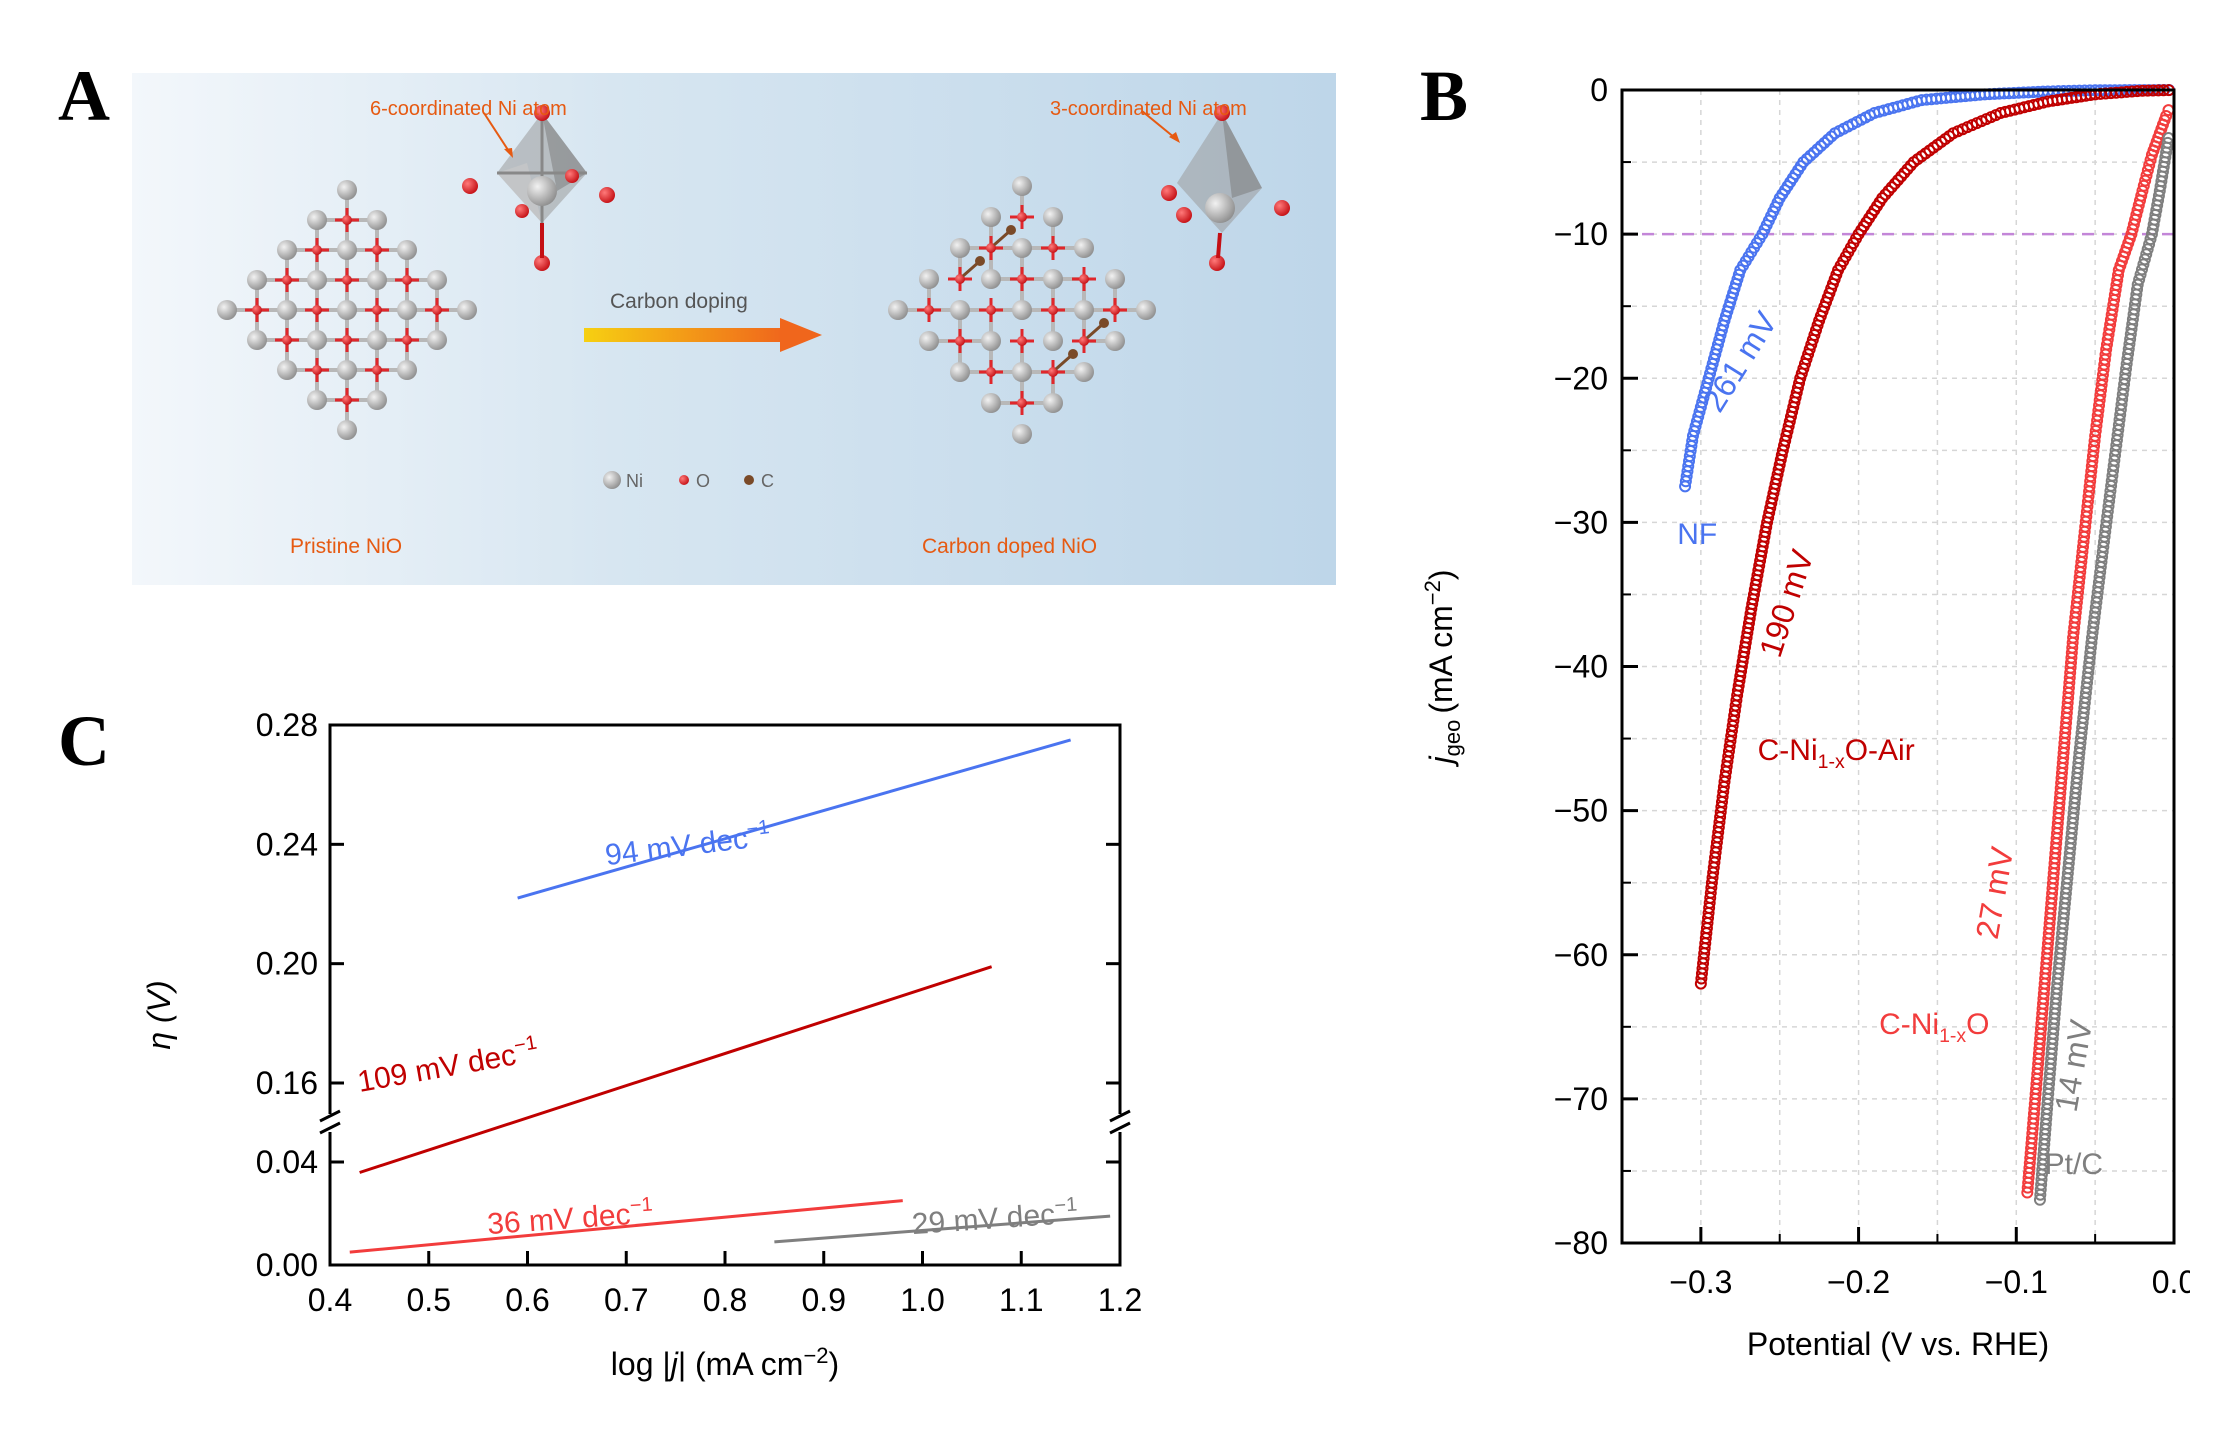  What do you see at coordinates (159, 1014) in the screenshot?
I see `chart-c-ylabel: η (V)` at bounding box center [159, 1014].